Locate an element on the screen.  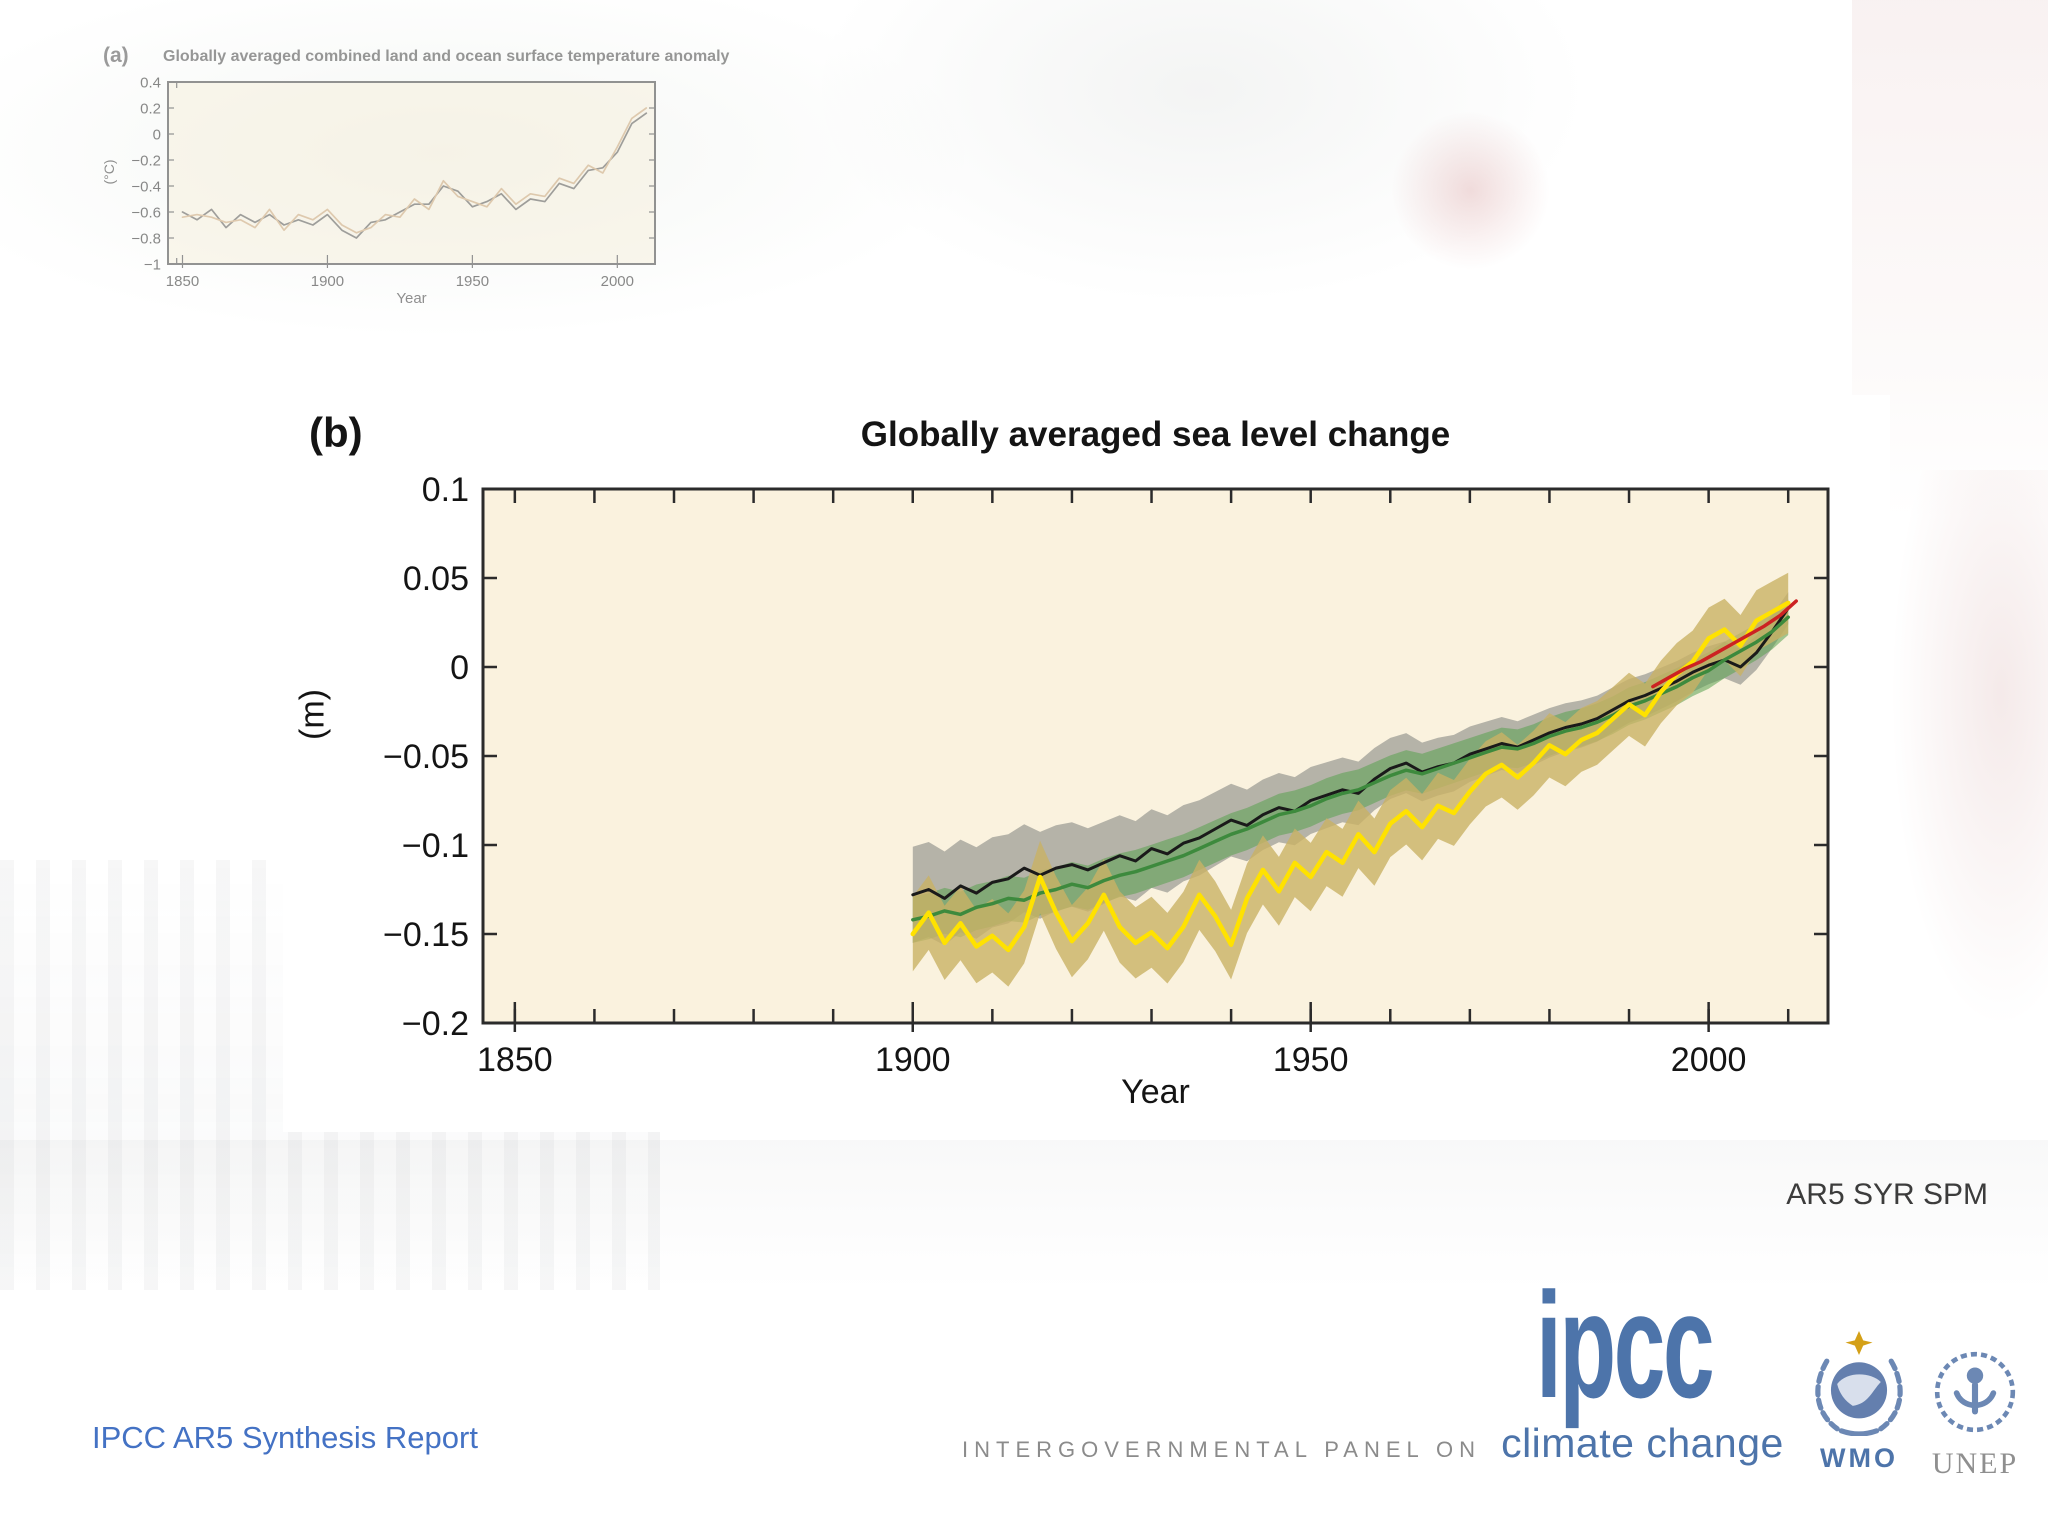
chart-b-y-axis-label: (m) is located at coordinates (312, 714).